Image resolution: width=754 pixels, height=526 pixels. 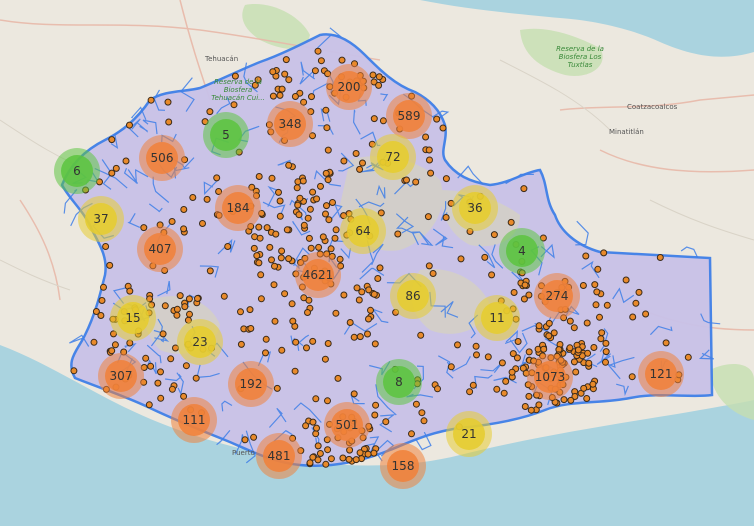 I want to click on cluster-count: 348, so click(x=290, y=124).